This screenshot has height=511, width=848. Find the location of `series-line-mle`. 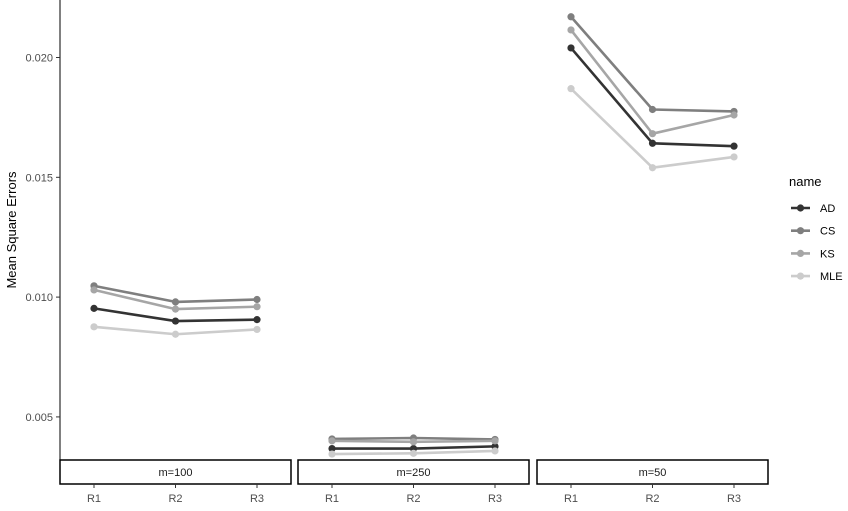

series-line-mle is located at coordinates (652, 128).